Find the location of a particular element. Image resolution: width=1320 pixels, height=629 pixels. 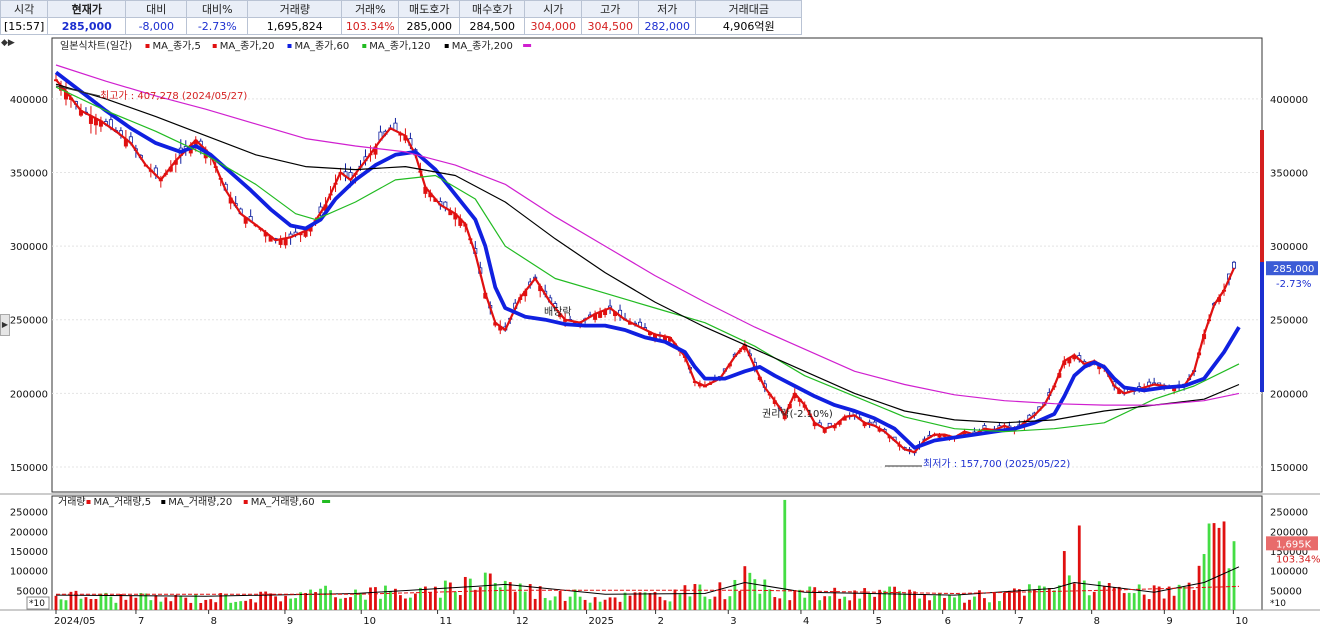

current-volume-pct-label: 103.34% is located at coordinates (1298, 559).